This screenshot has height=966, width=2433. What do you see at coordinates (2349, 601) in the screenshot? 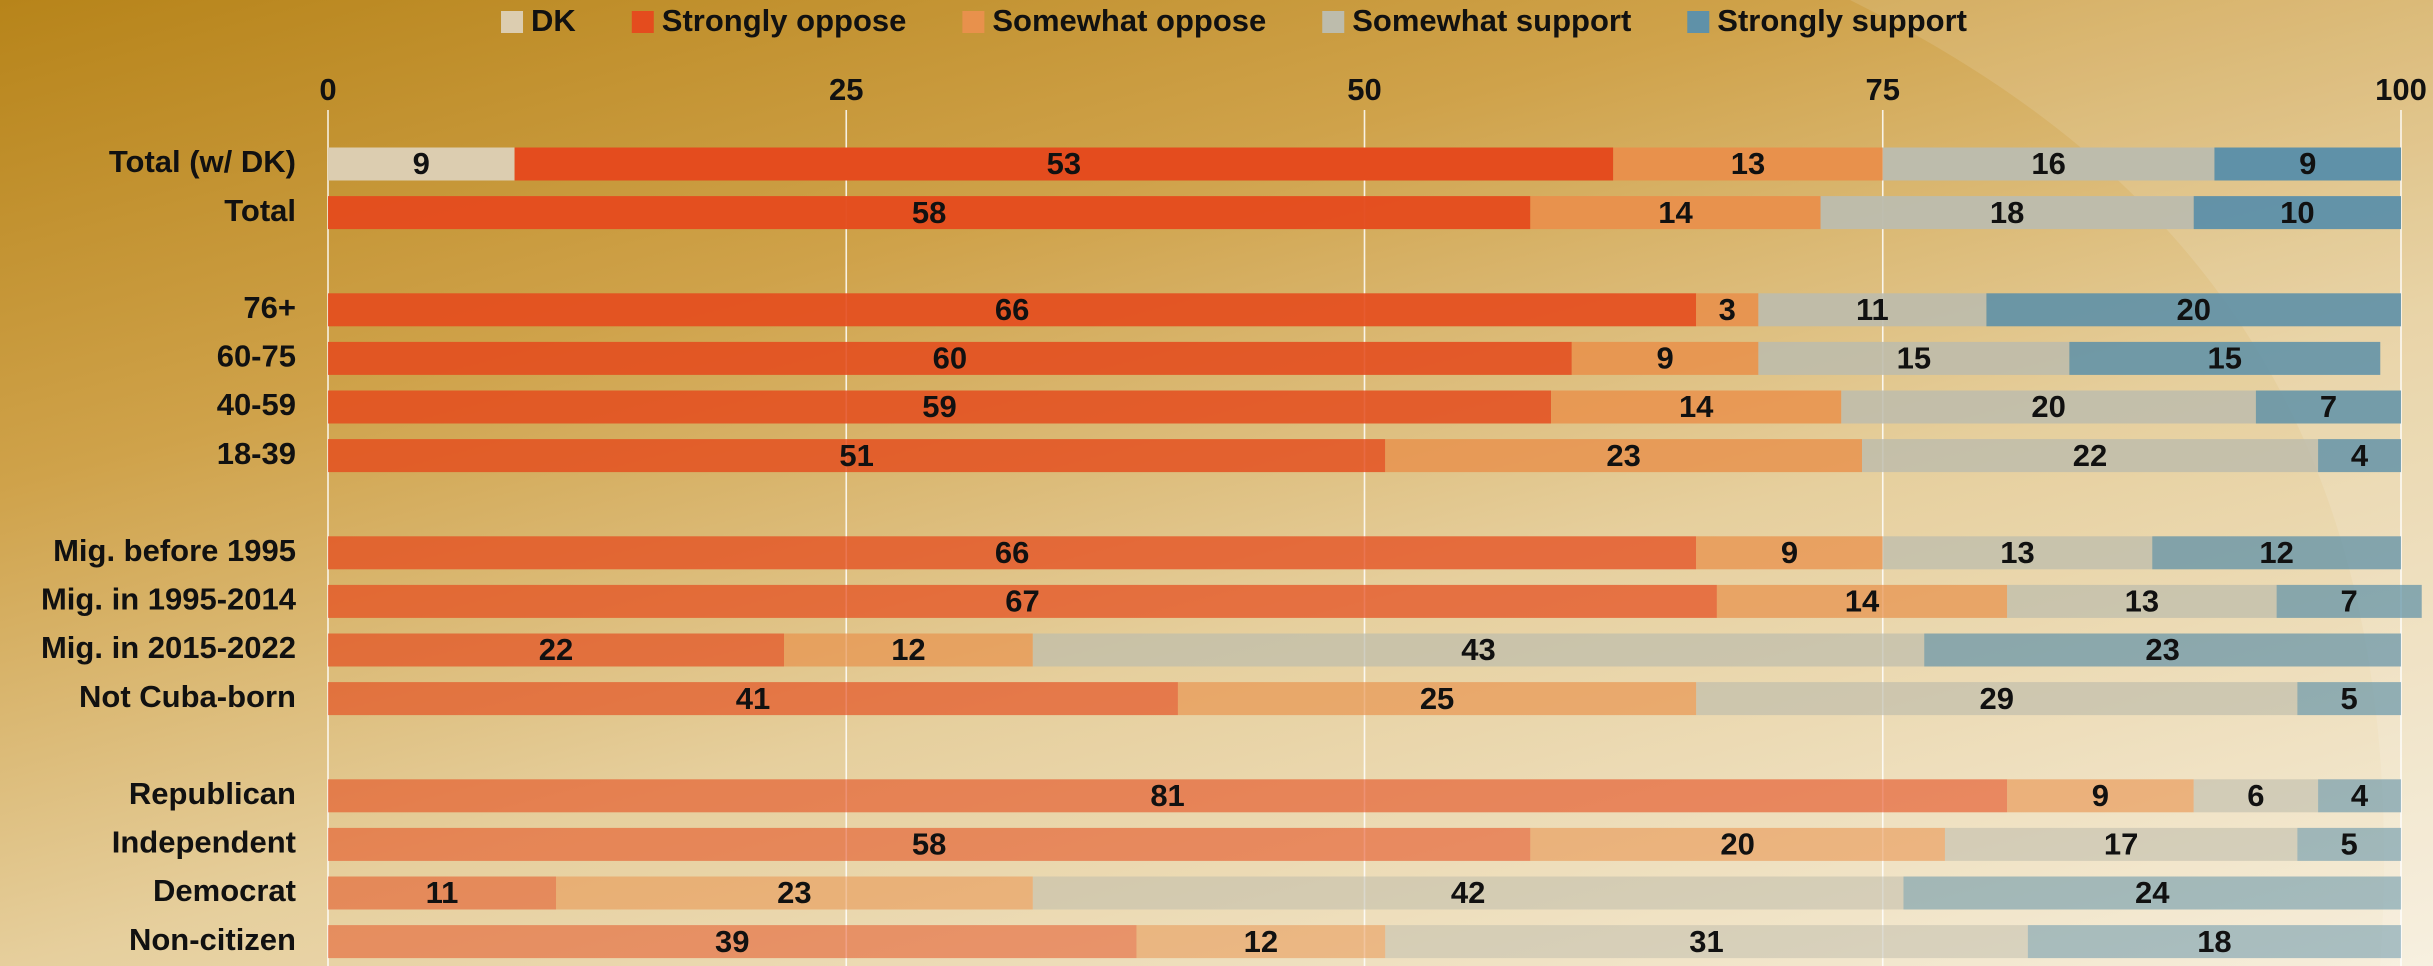
I see `data-label: 7` at bounding box center [2349, 601].